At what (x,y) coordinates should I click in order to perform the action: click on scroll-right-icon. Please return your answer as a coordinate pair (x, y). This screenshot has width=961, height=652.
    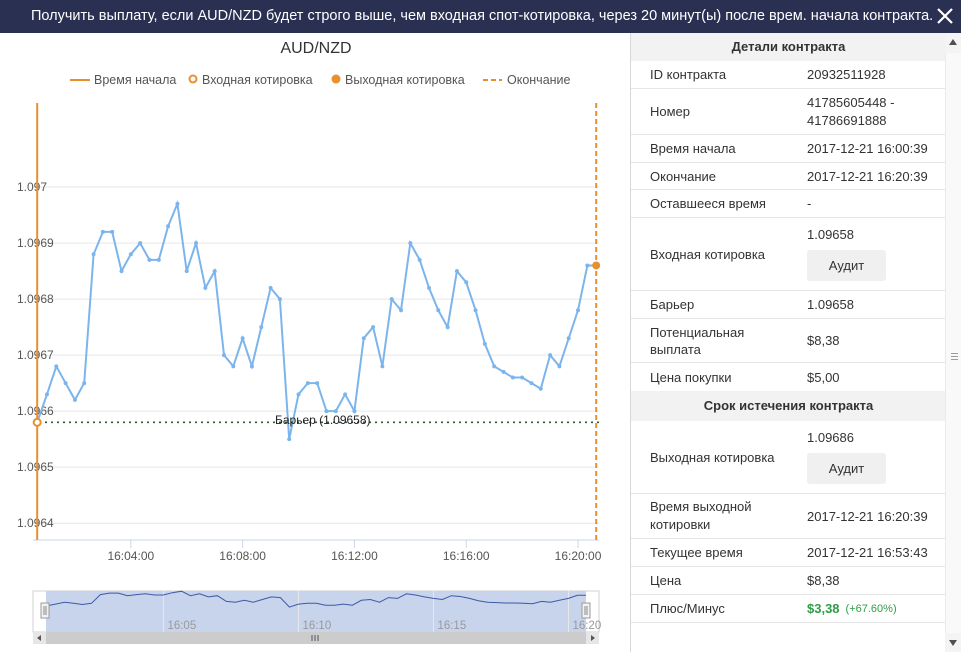
    Looking at the image, I should click on (593, 638).